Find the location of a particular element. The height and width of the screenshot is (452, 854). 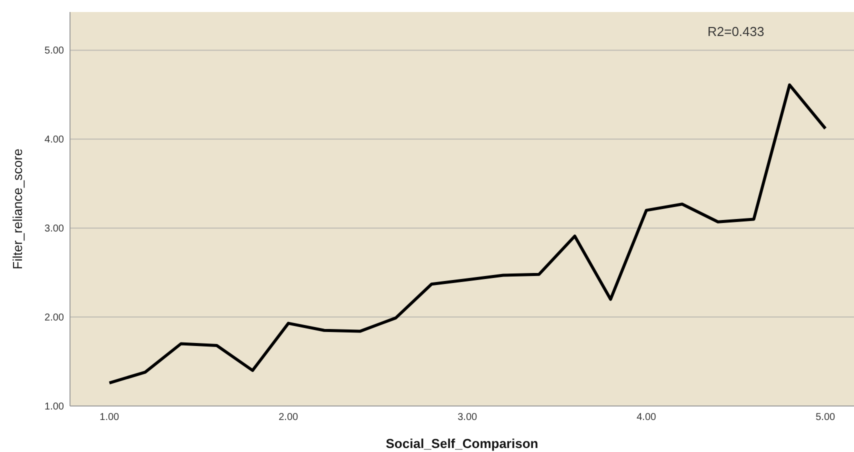

x-tick-label: 4.00 is located at coordinates (646, 417).